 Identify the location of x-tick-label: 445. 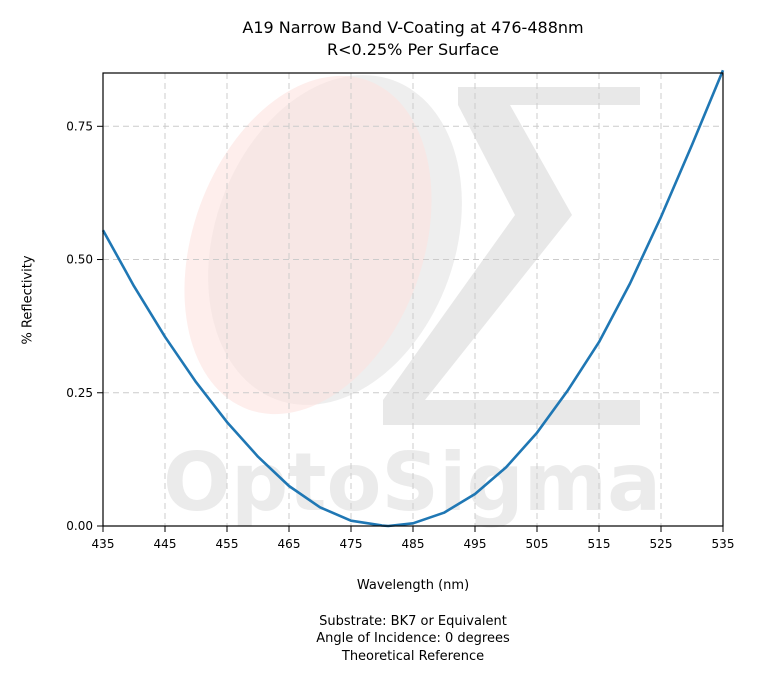
(165, 544).